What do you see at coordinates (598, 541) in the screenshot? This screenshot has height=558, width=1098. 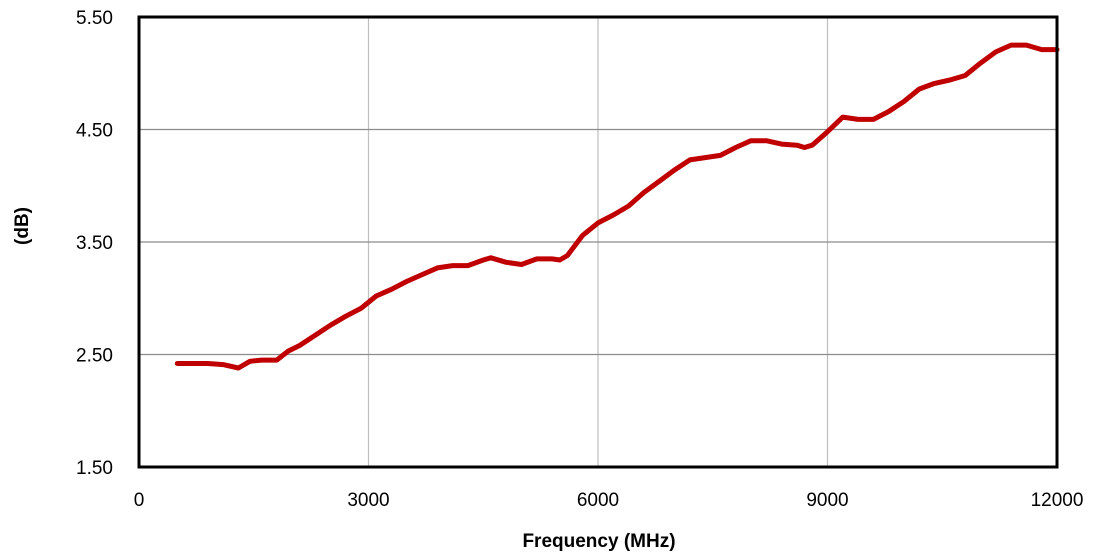 I see `x-axis-title: Frequency (MHz)` at bounding box center [598, 541].